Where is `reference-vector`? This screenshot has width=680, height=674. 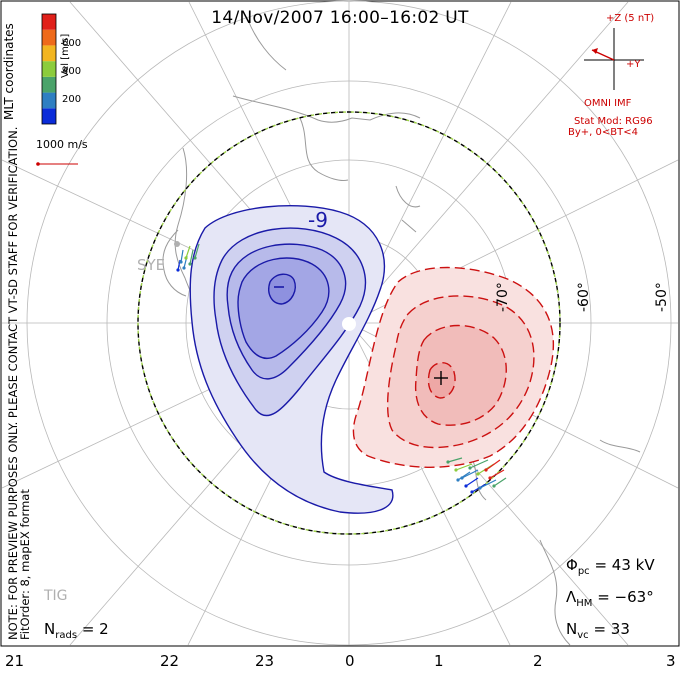
reference-vector is located at coordinates (57, 164).